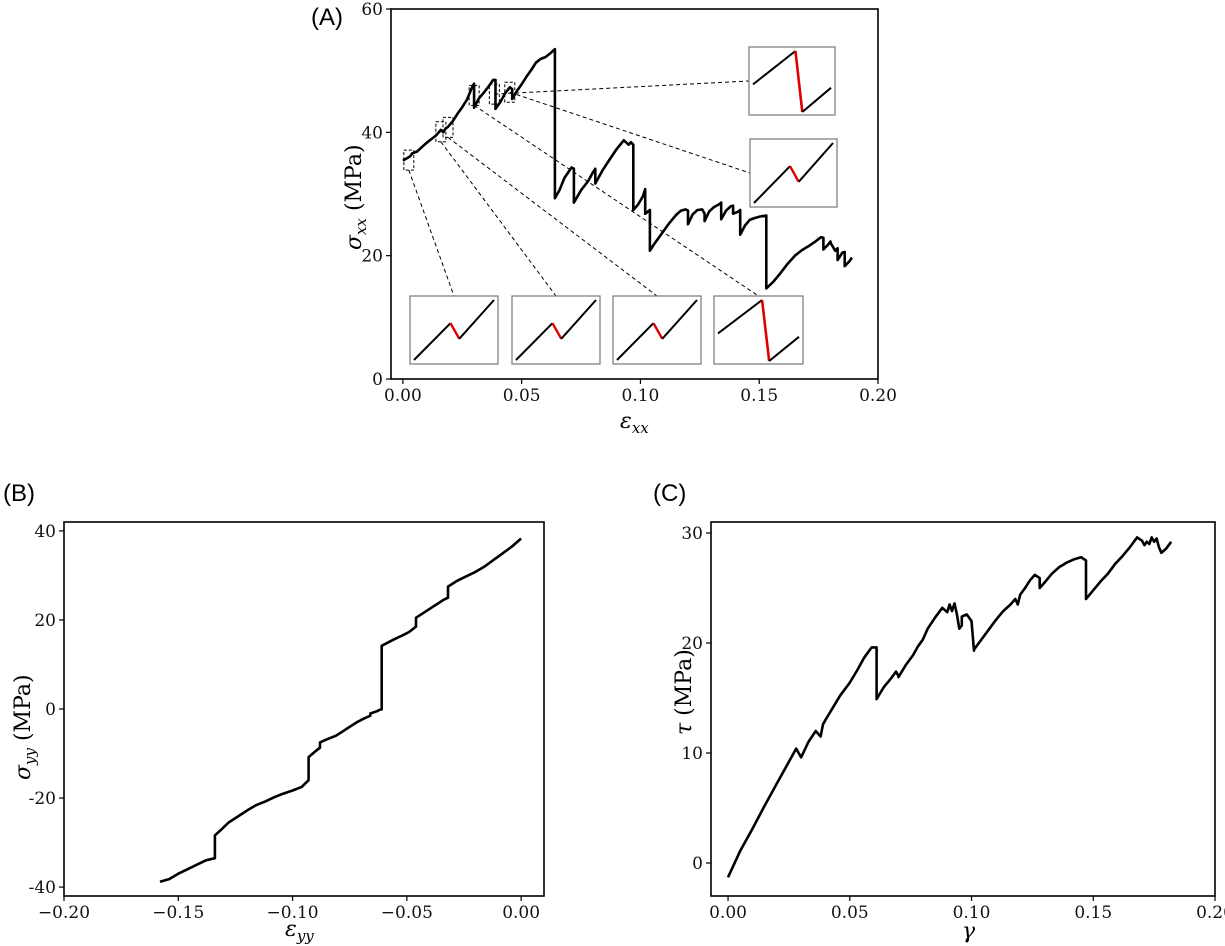  What do you see at coordinates (407, 913) in the screenshot?
I see `x-tick-label: −0.05` at bounding box center [407, 913].